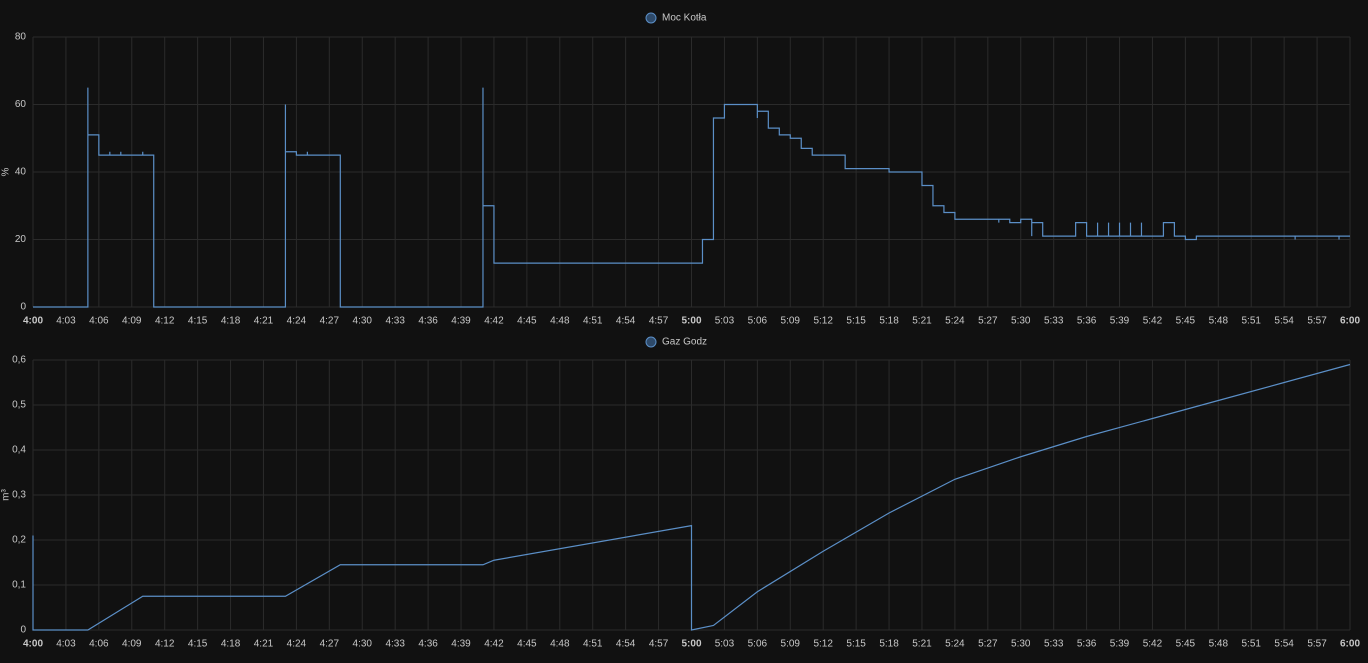  Describe the element at coordinates (461, 321) in the screenshot. I see `x-tick-label: 4:39` at that location.